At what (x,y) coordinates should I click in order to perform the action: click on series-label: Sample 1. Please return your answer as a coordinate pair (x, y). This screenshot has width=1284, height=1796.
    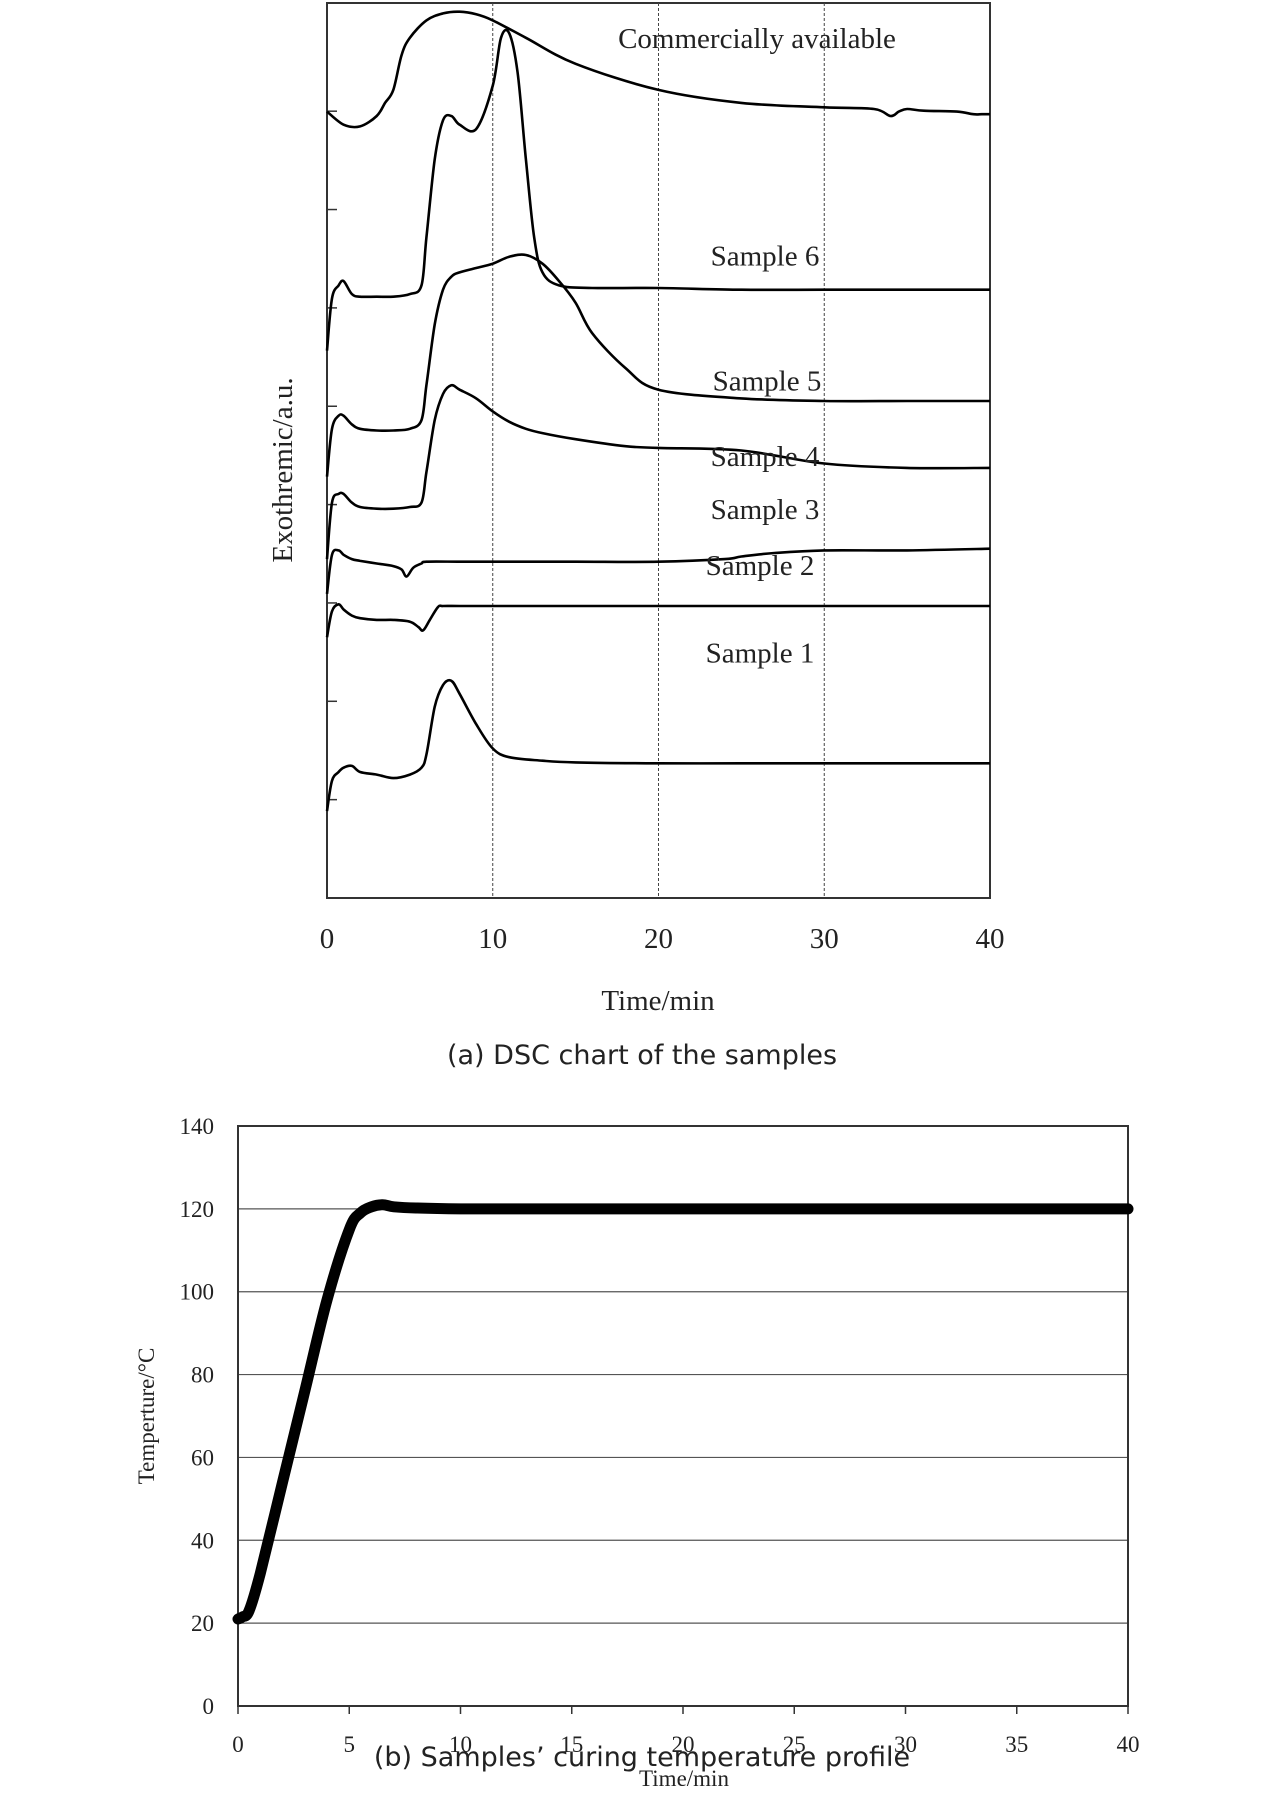
    Looking at the image, I should click on (760, 654).